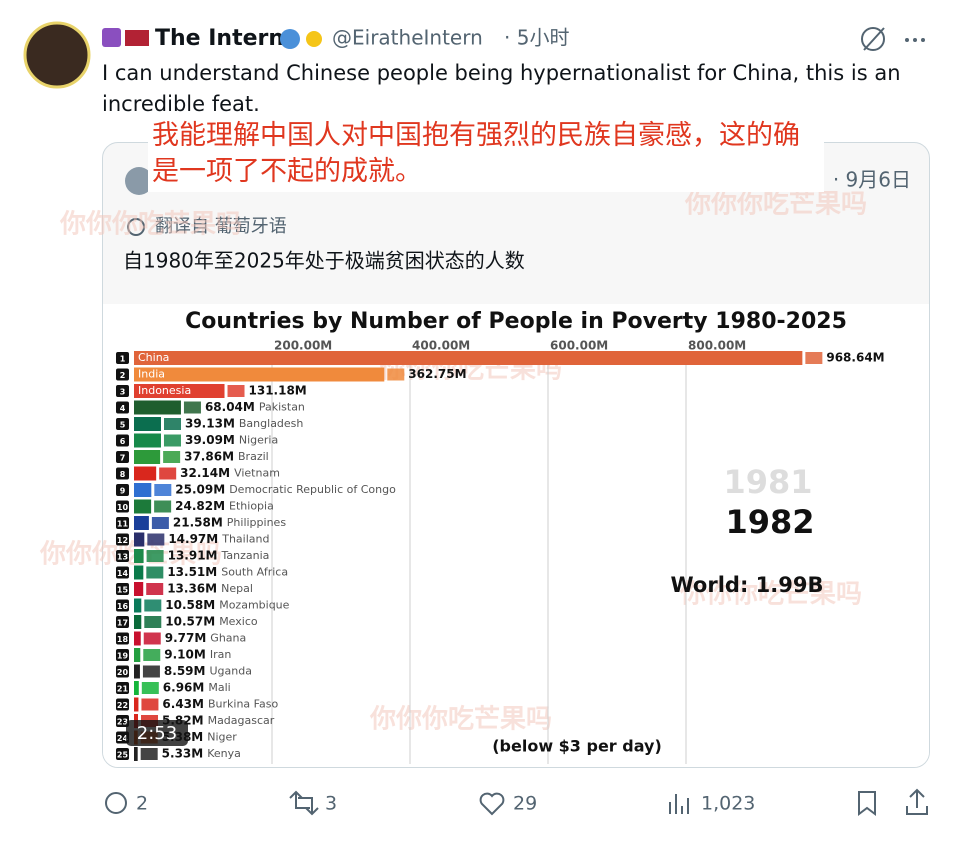 The height and width of the screenshot is (842, 956). I want to click on author-handle: @EiratheIntern, so click(407, 38).